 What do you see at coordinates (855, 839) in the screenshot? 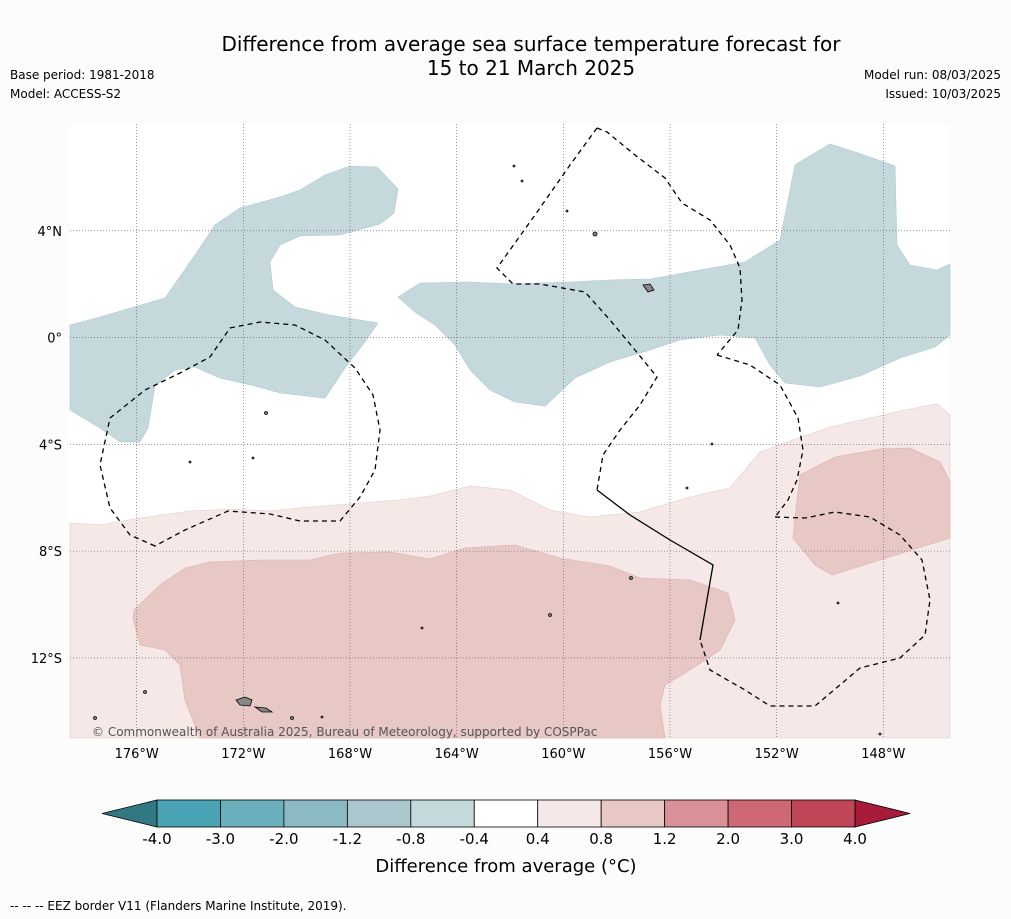
I see `colorbar-tick-label: 4.0` at bounding box center [855, 839].